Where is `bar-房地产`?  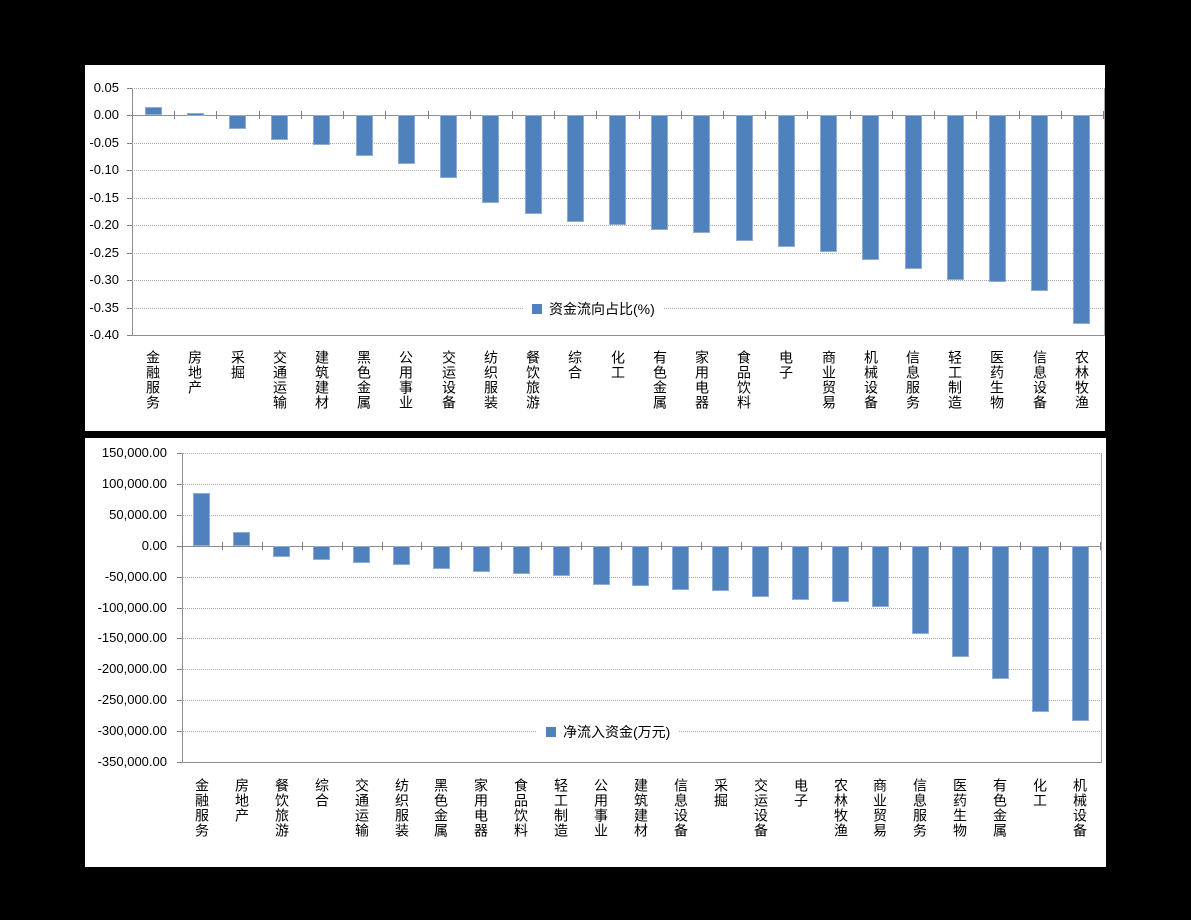 bar-房地产 is located at coordinates (241, 539).